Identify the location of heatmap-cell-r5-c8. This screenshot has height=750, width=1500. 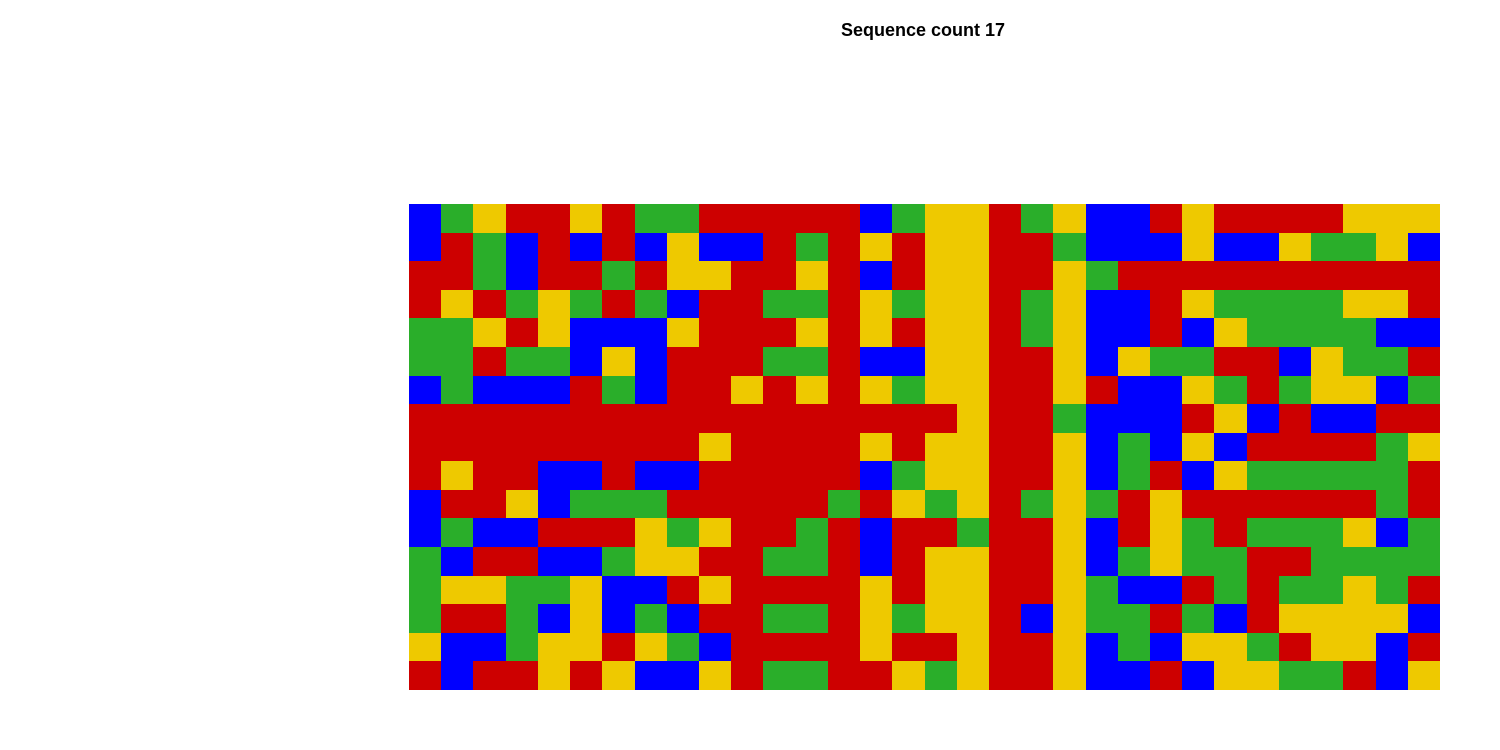
(651, 332).